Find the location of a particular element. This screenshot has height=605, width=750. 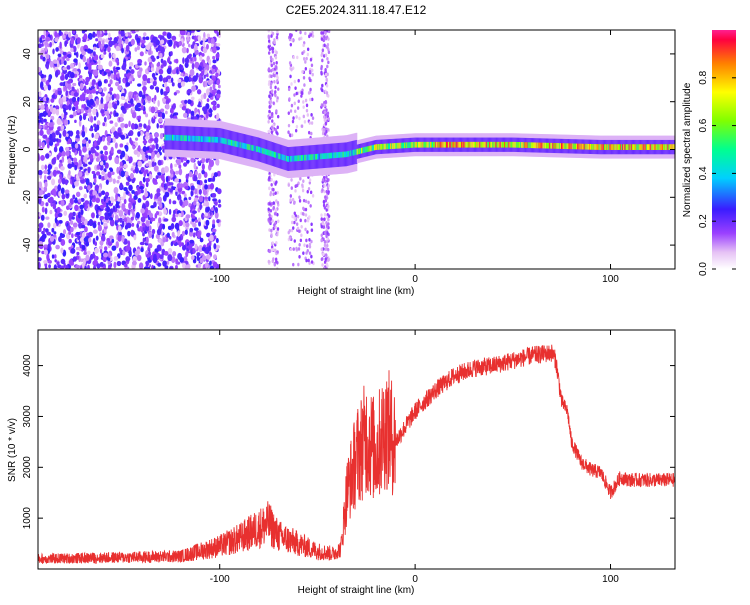

y-tick-label: 40 is located at coordinates (27, 54).